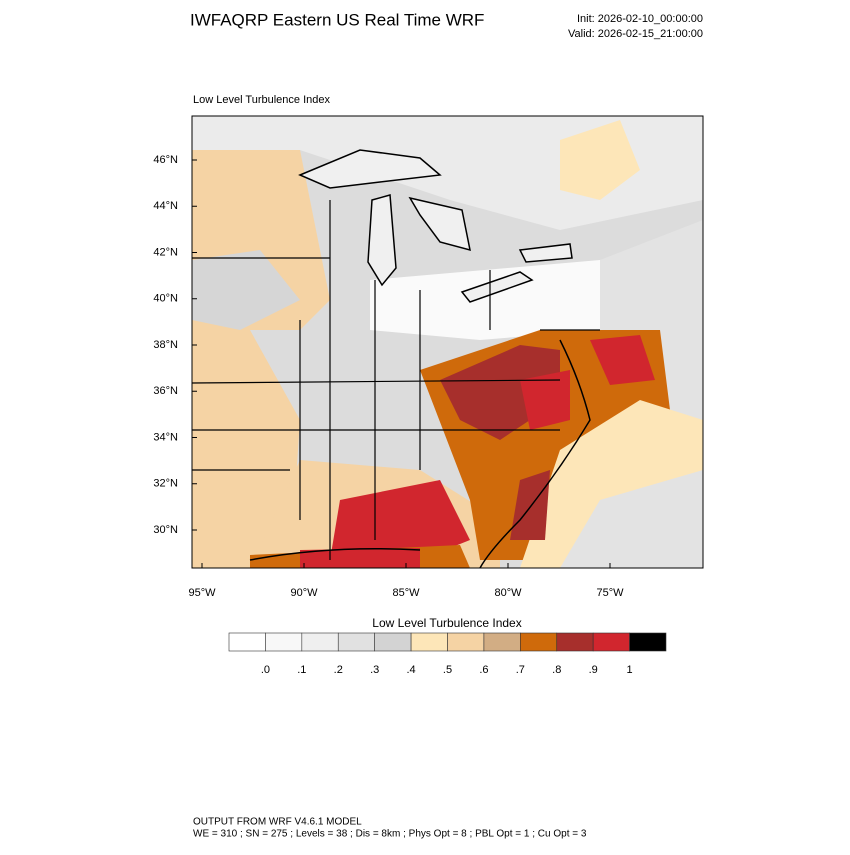  I want to click on colorbar-label: .4, so click(410, 670).